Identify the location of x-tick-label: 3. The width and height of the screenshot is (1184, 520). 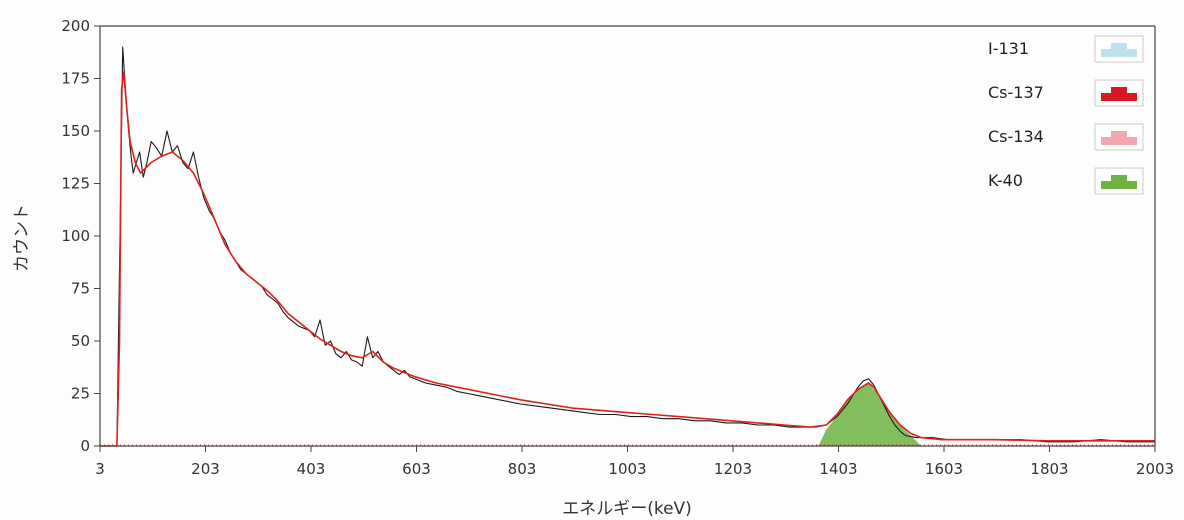
(100, 469).